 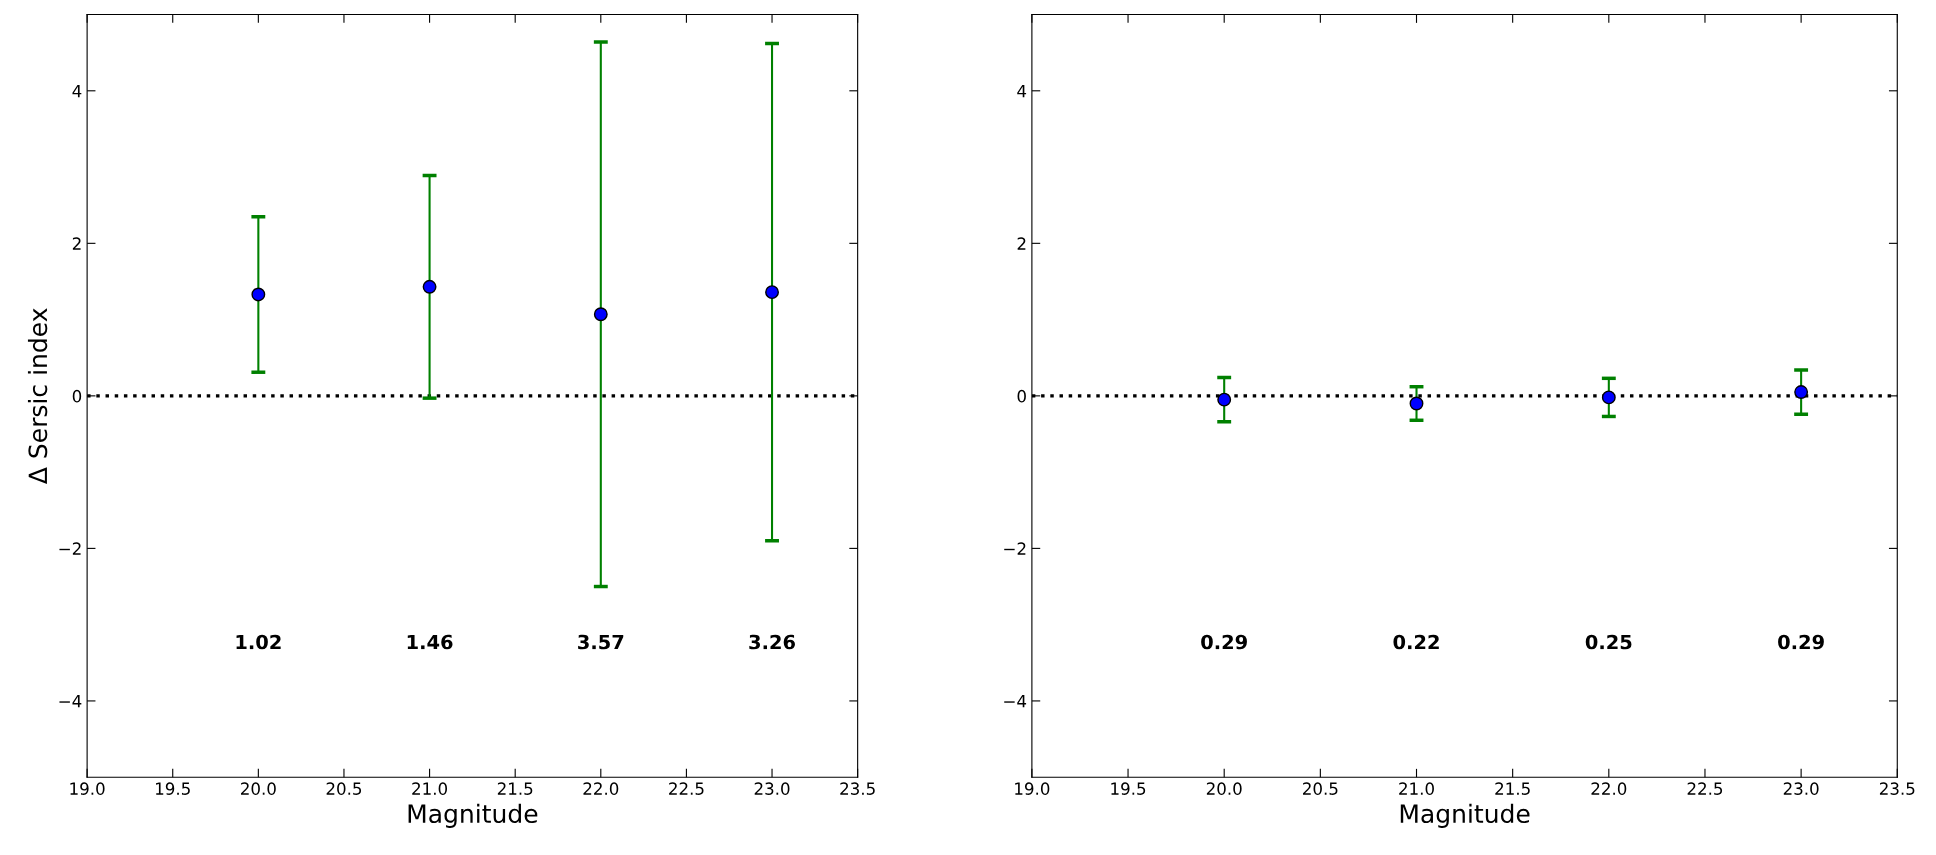 I want to click on annotation: 1.02, so click(x=258, y=642).